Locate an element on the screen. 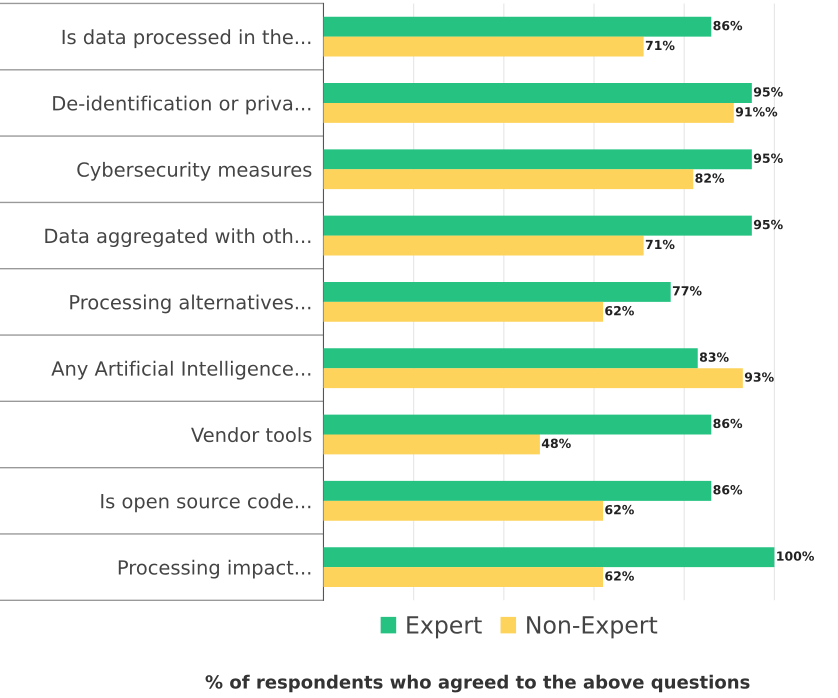 This screenshot has width=838, height=698. data-label: 82% is located at coordinates (709, 178).